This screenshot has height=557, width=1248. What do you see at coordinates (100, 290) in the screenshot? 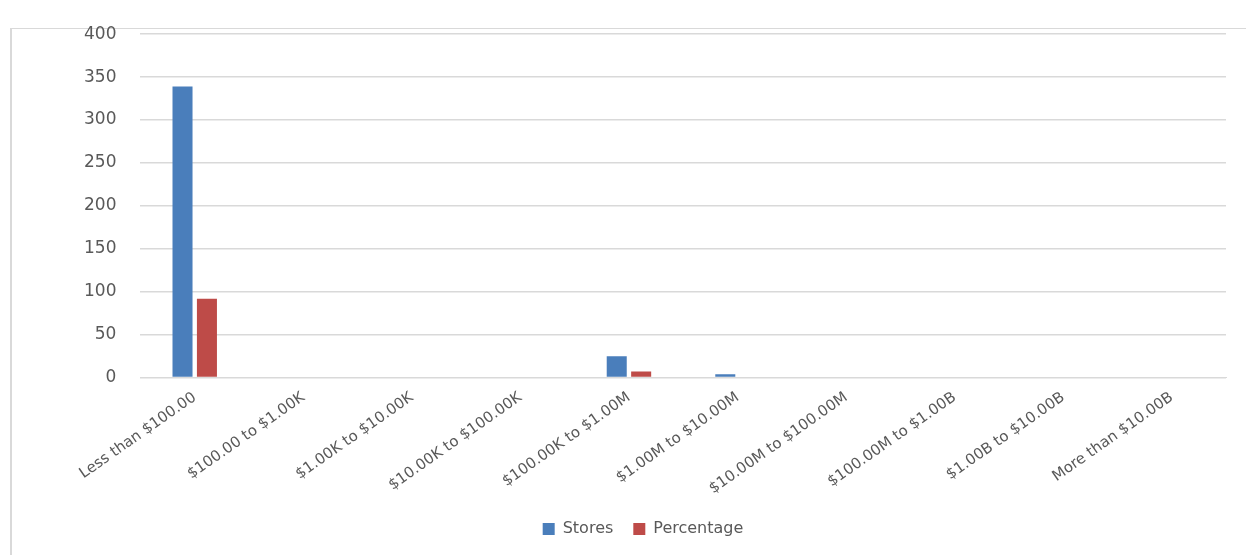
I see `y-tick-label: 100` at bounding box center [100, 290].